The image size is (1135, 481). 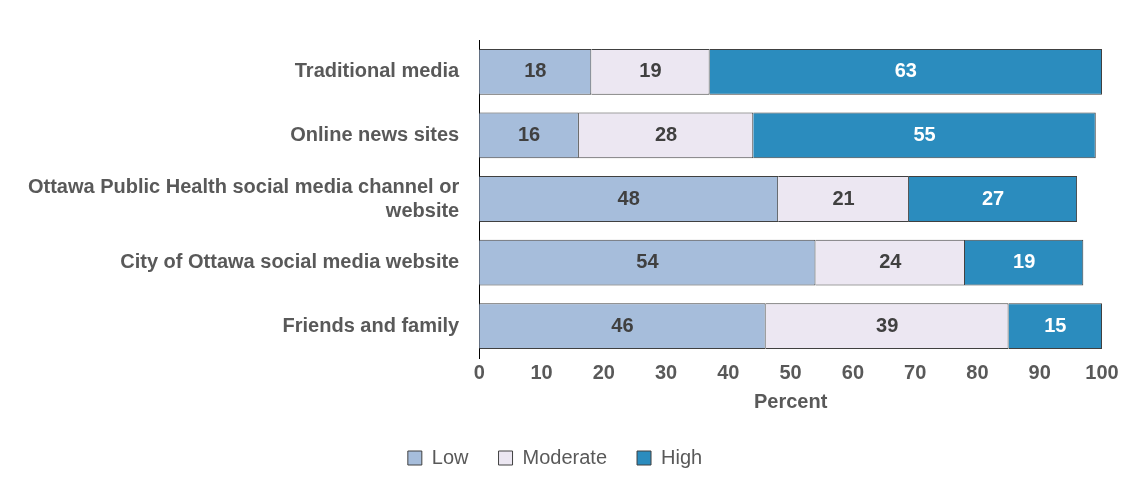 I want to click on data-label: 24, so click(x=891, y=261).